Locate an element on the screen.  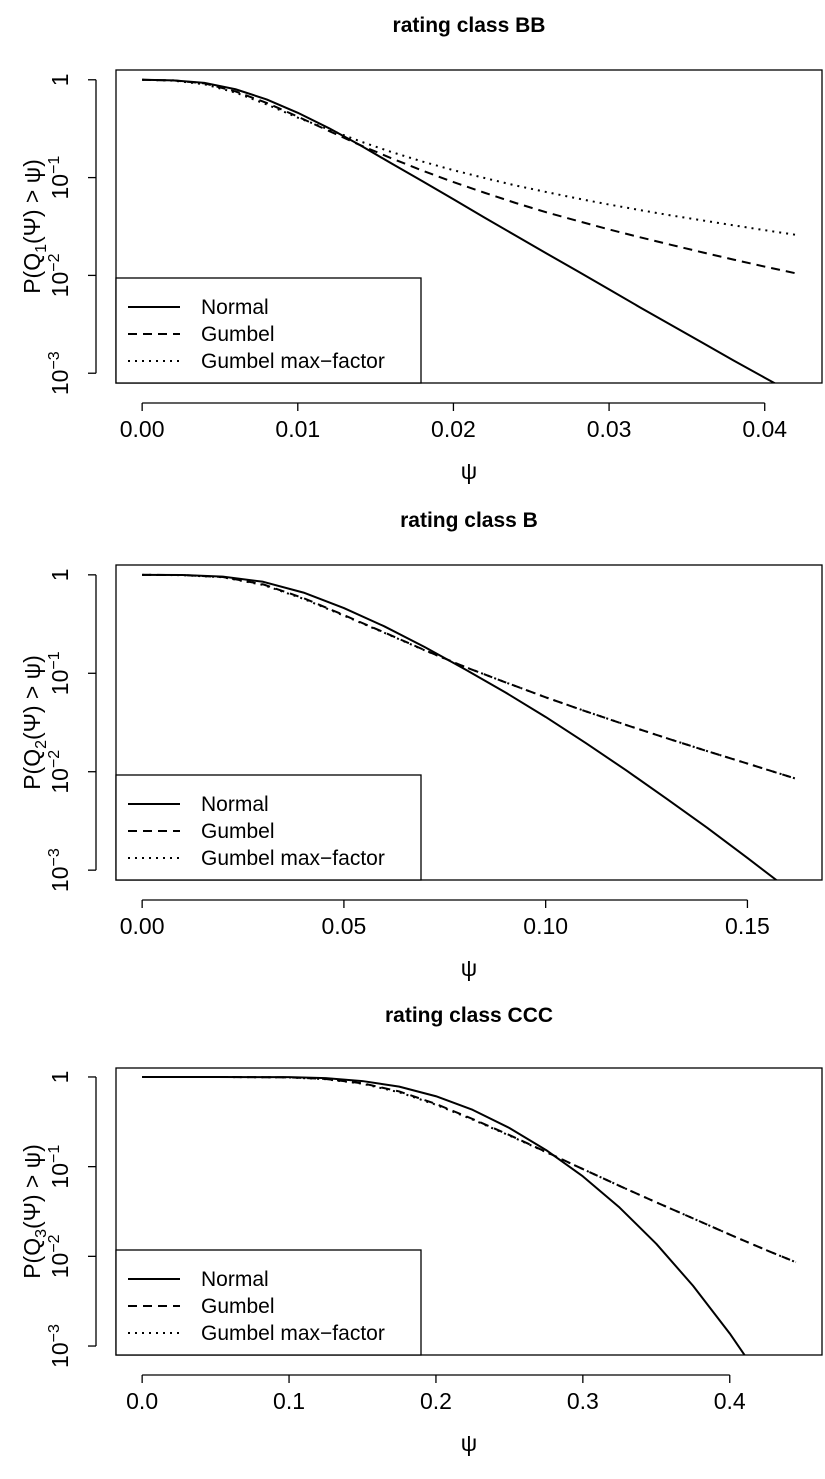
x-tick-label: 0.04 is located at coordinates (764, 429).